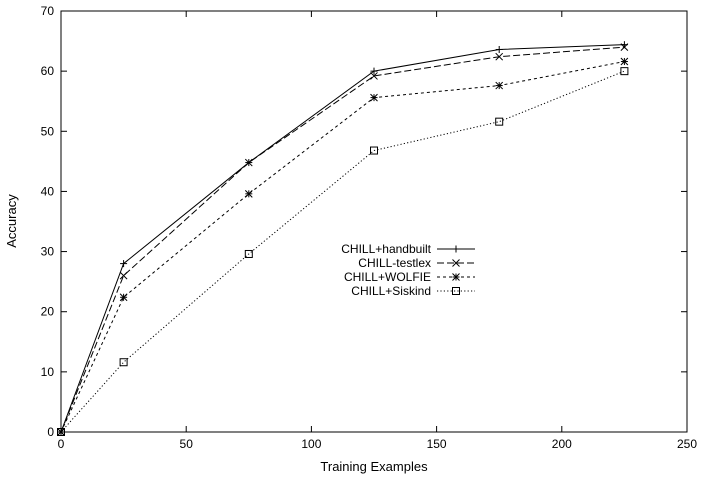  What do you see at coordinates (394, 263) in the screenshot?
I see `legend-label: CHILL-testlex` at bounding box center [394, 263].